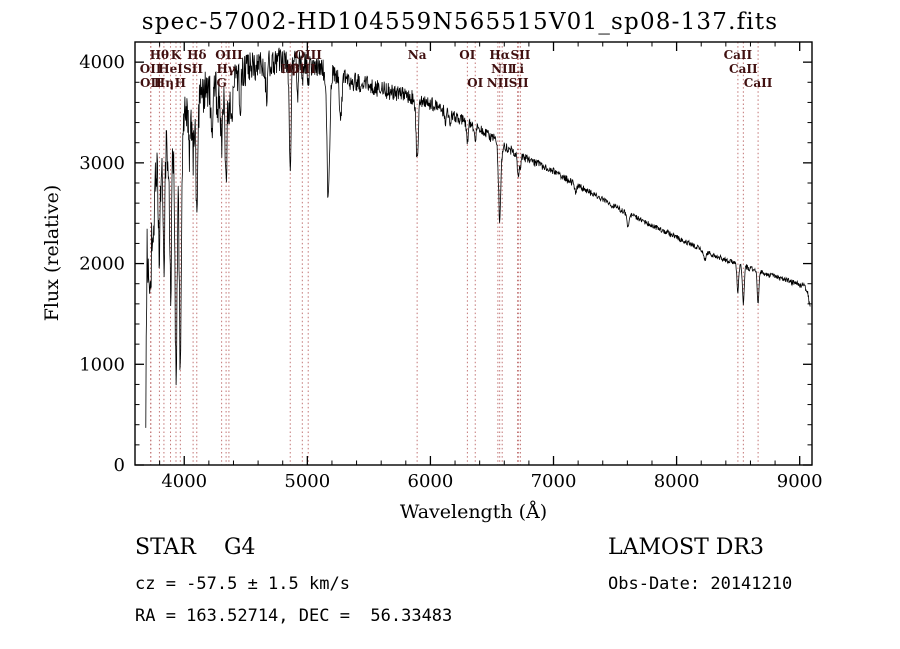 The image size is (900, 649). Describe the element at coordinates (225, 69) in the screenshot. I see `line-label-Hγ: Hγ` at that location.